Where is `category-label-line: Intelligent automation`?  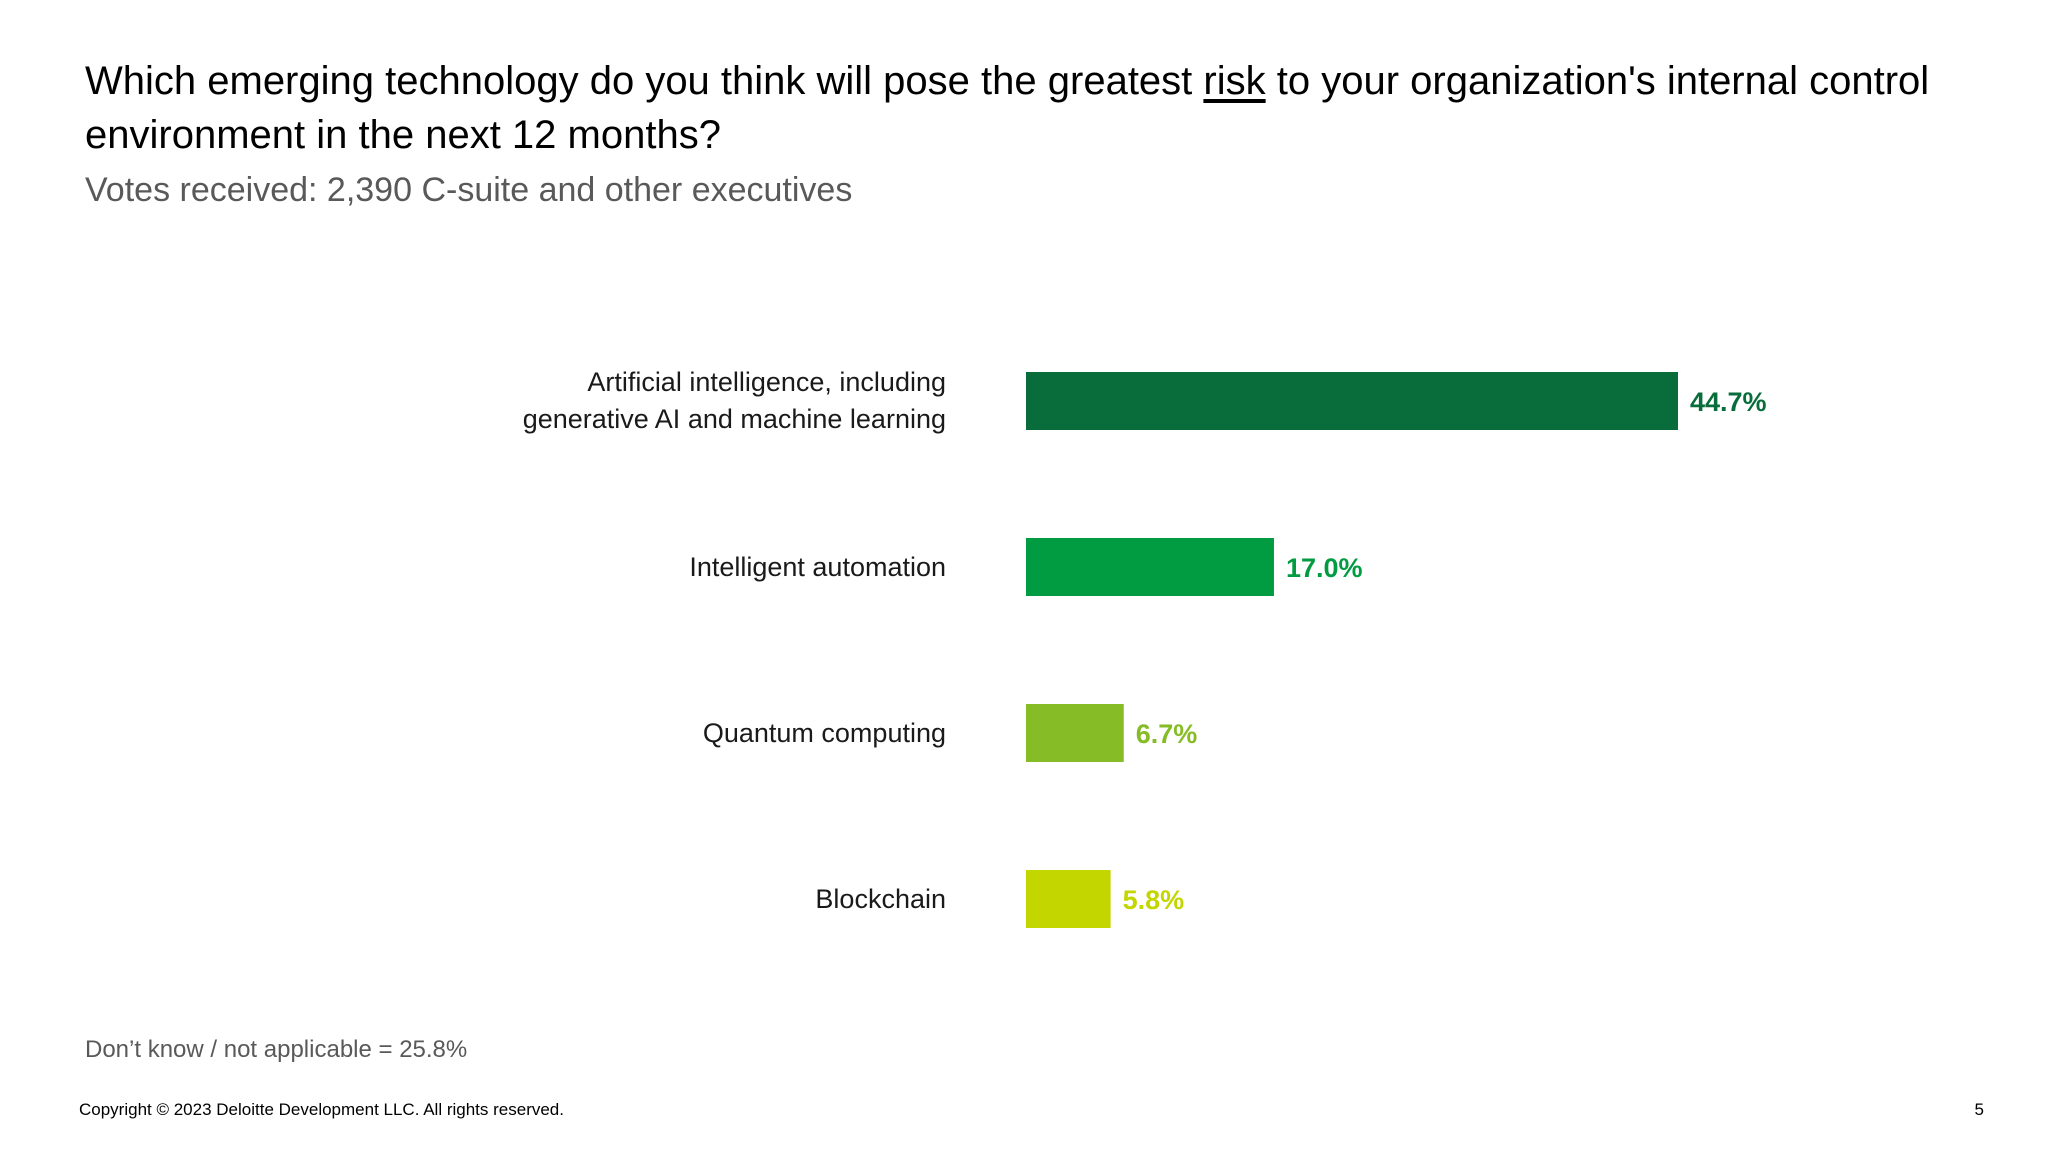
category-label-line: Intelligent automation is located at coordinates (817, 566).